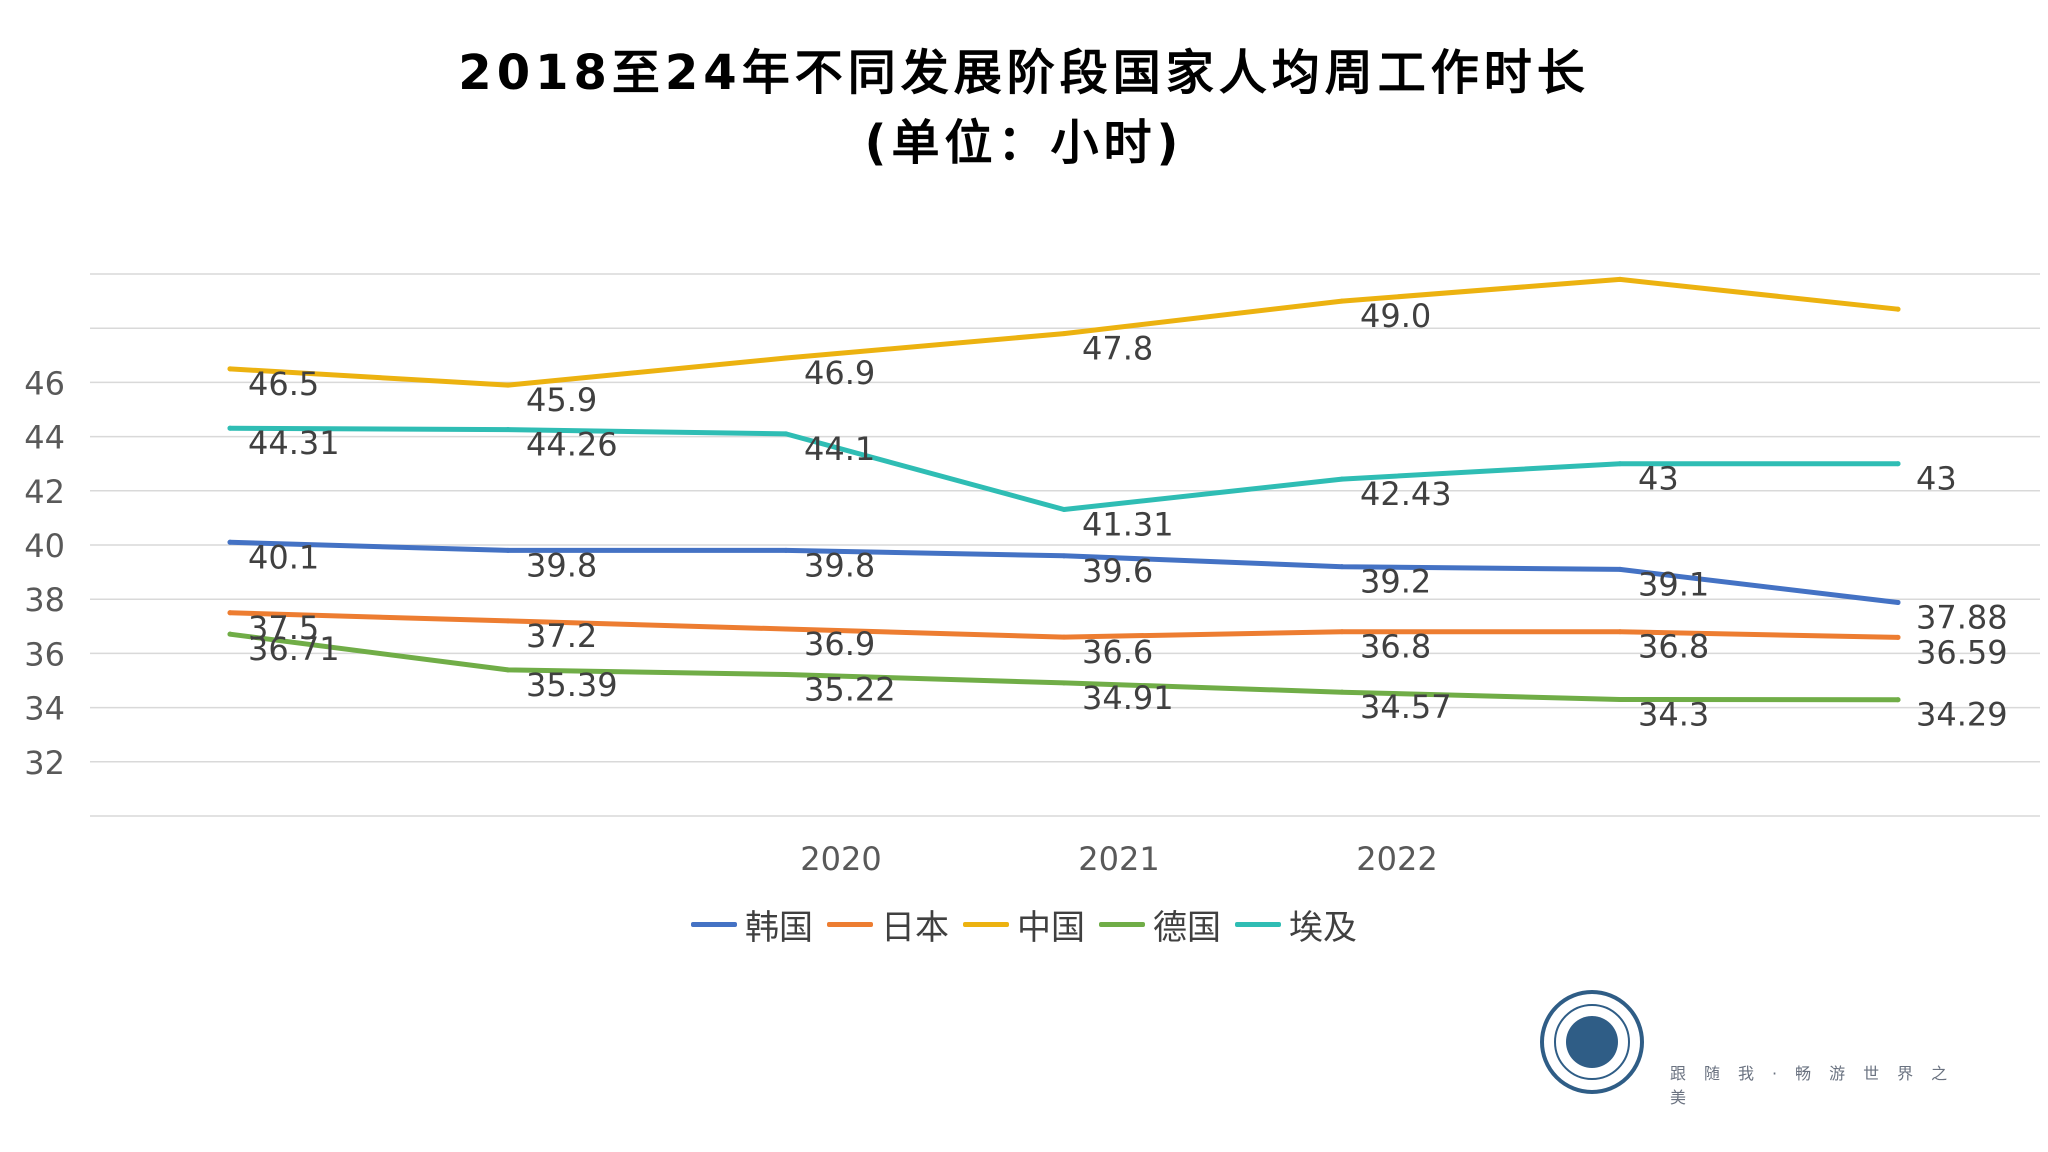 The image size is (2048, 1152). What do you see at coordinates (1395, 316) in the screenshot?
I see `data-label: 49.0` at bounding box center [1395, 316].